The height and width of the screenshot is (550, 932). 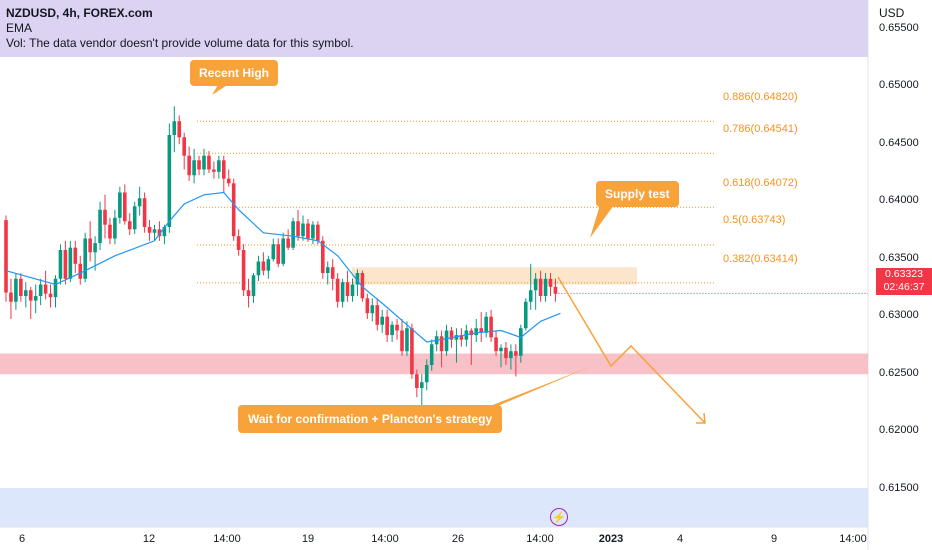 What do you see at coordinates (79, 13) in the screenshot?
I see `symbol-title: NZDUSD, 4h, FOREX.com` at bounding box center [79, 13].